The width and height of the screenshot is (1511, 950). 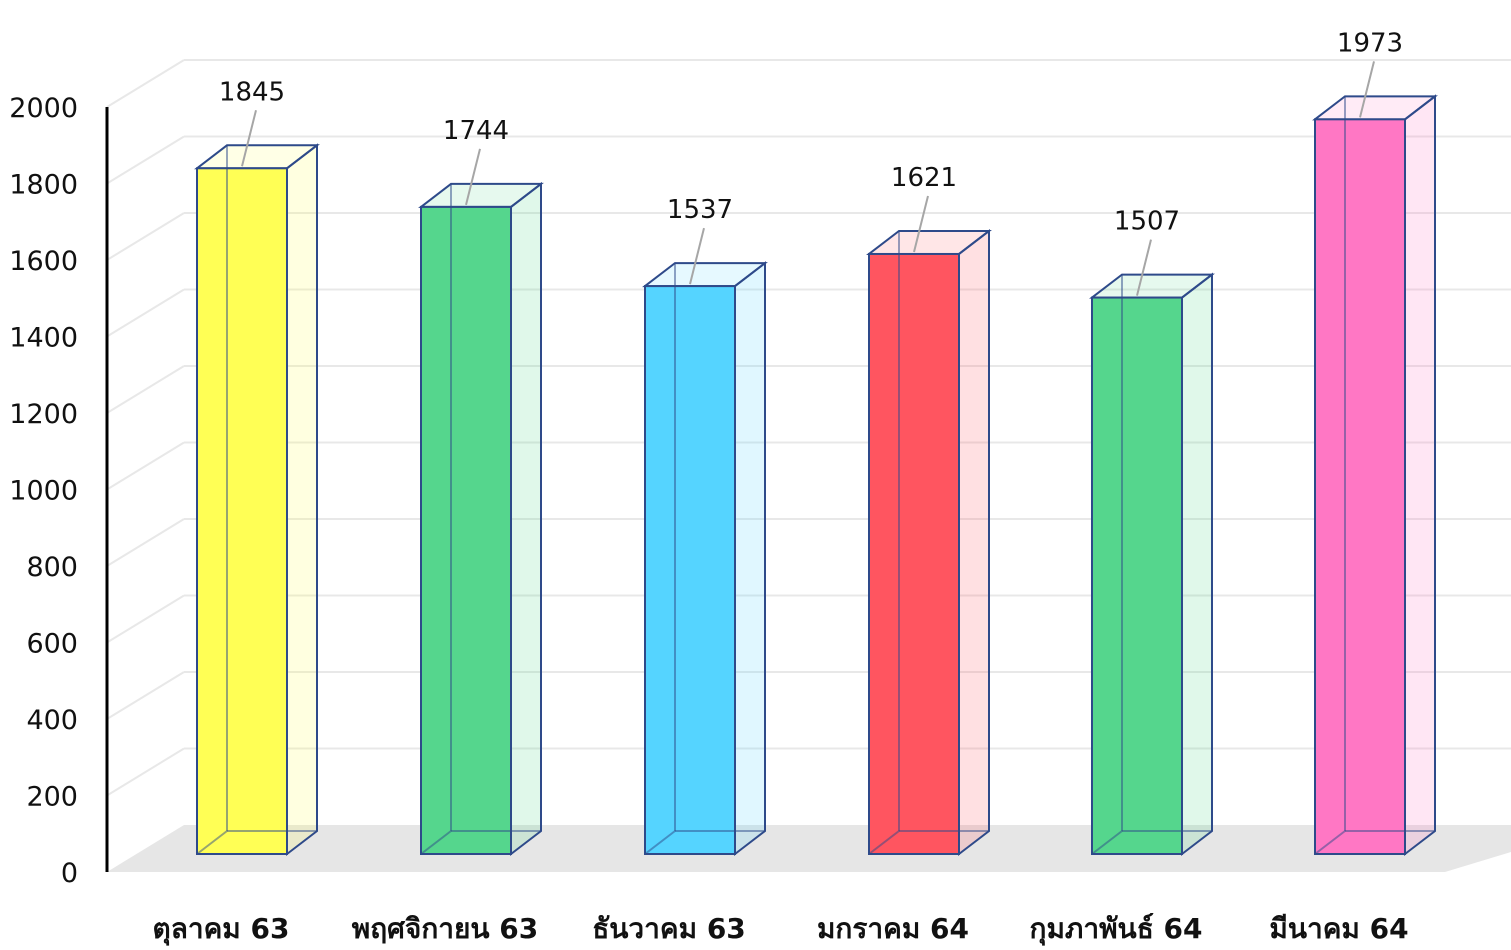 I want to click on y-tick-label: 1800, so click(x=43, y=185).